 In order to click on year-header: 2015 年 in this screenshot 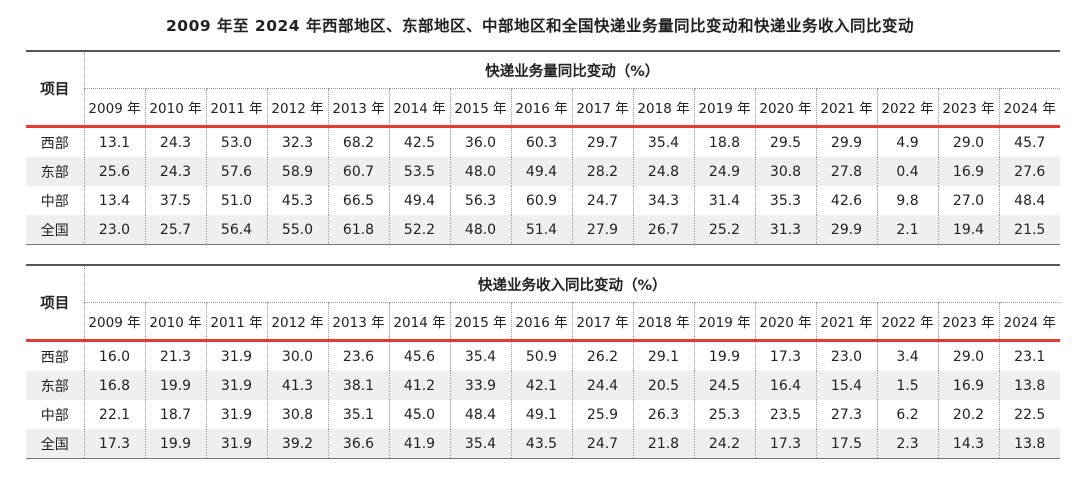, I will do `click(480, 322)`.